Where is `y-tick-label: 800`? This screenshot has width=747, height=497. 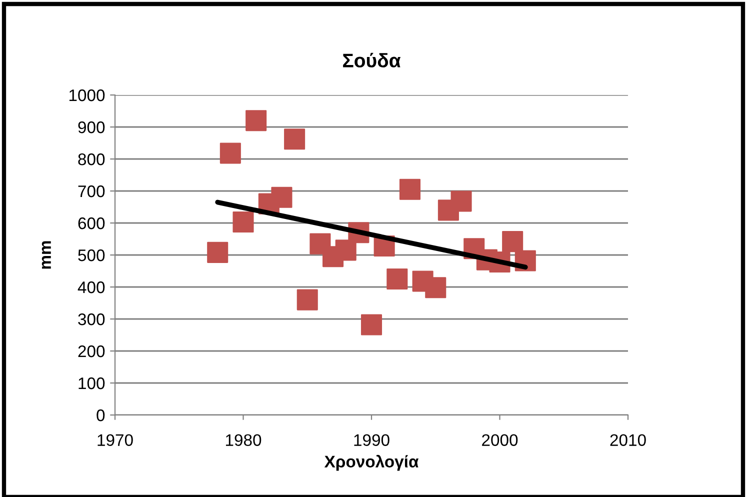
y-tick-label: 800 is located at coordinates (91, 159).